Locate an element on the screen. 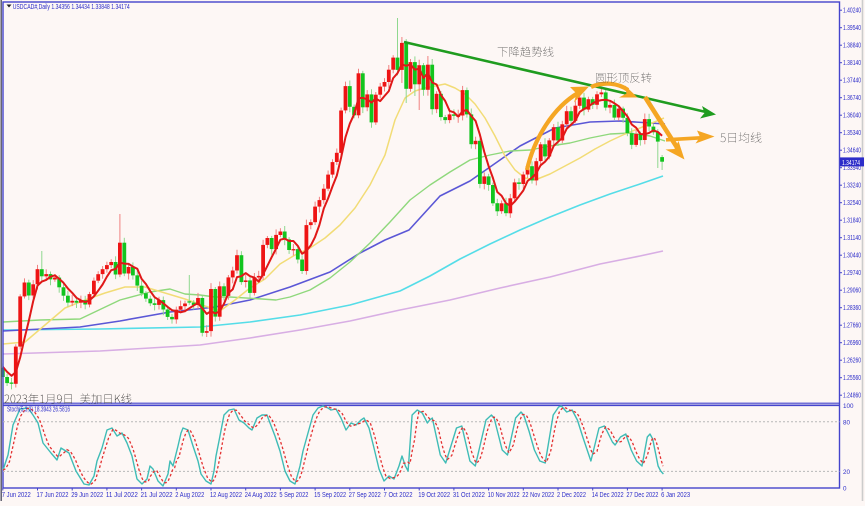 This screenshot has width=865, height=506. svg-text: 1.31840 is located at coordinates (852, 221).